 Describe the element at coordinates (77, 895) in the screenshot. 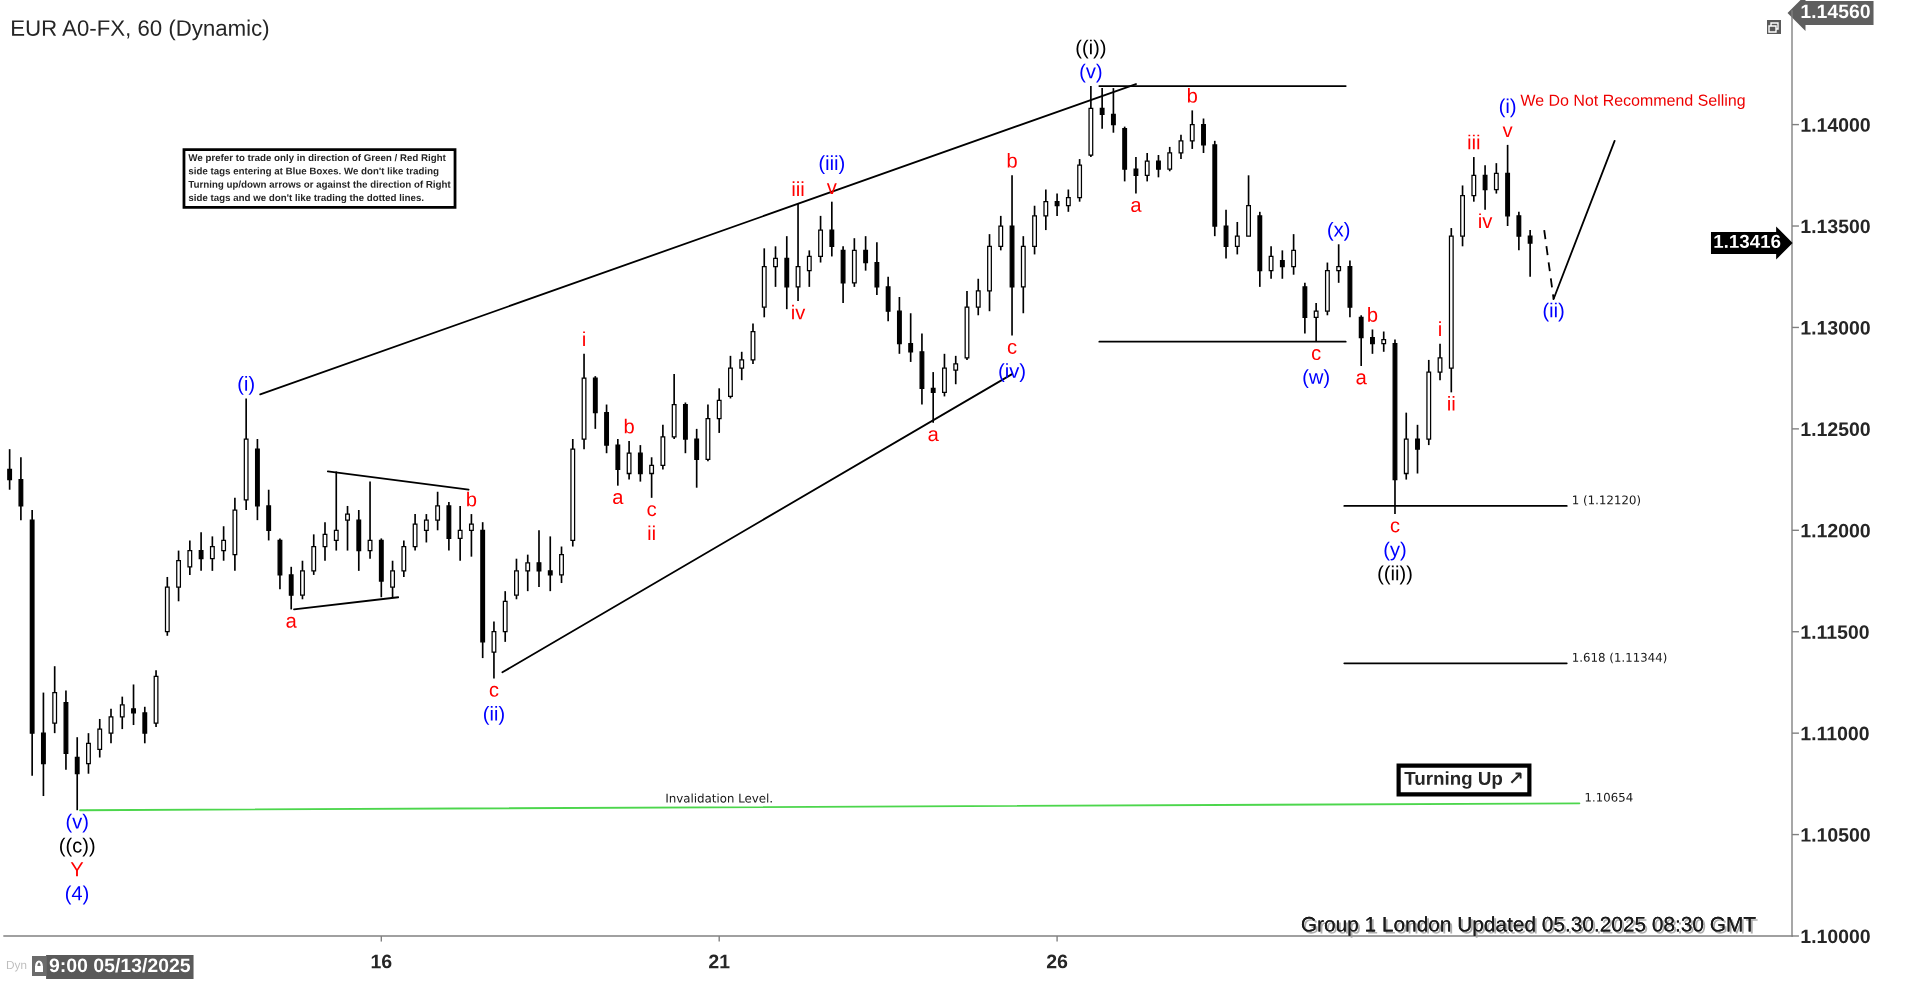

I see `annotation: (4)` at that location.